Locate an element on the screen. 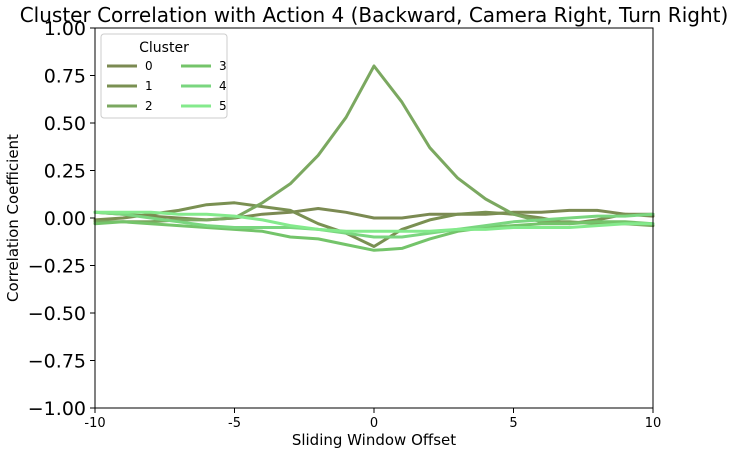 This screenshot has width=739, height=454. x-axis-label: Sliding Window Offset is located at coordinates (374, 440).